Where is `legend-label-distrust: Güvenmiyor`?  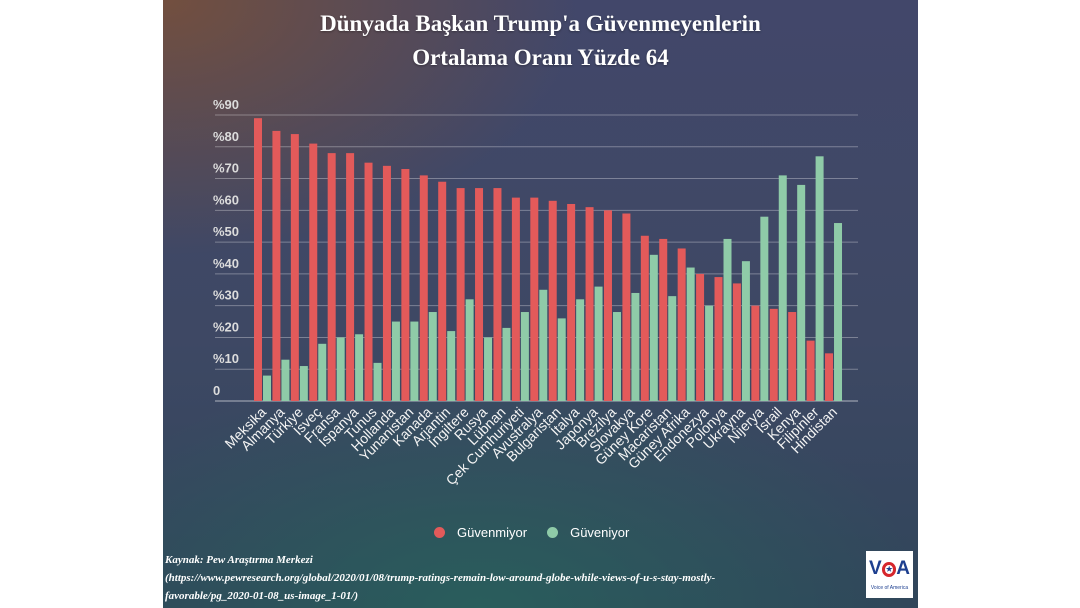
legend-label-distrust: Güvenmiyor is located at coordinates (492, 532).